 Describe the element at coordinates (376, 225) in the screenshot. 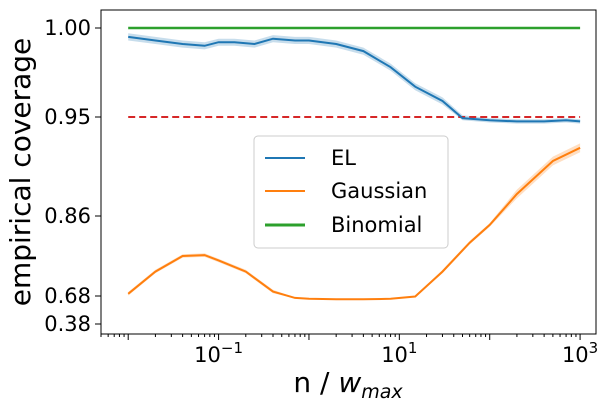

I see `legend-label-binomial: Binomial` at that location.